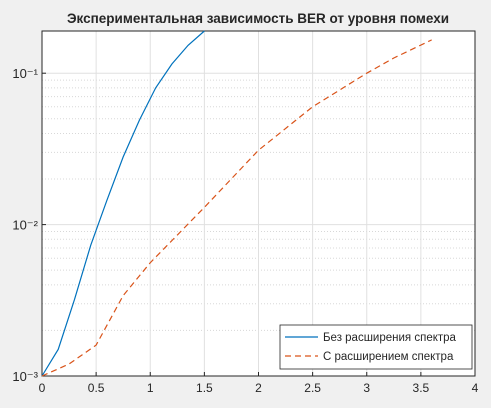 The width and height of the screenshot is (491, 408). Describe the element at coordinates (390, 338) in the screenshot. I see `legend-label: Без расширения спектра` at that location.